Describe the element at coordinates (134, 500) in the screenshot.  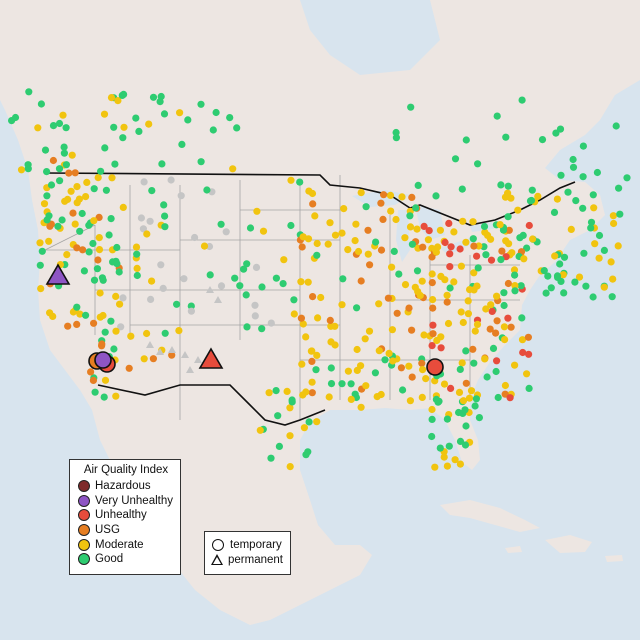
I see `legend-item-label: Very Unhealthy` at that location.